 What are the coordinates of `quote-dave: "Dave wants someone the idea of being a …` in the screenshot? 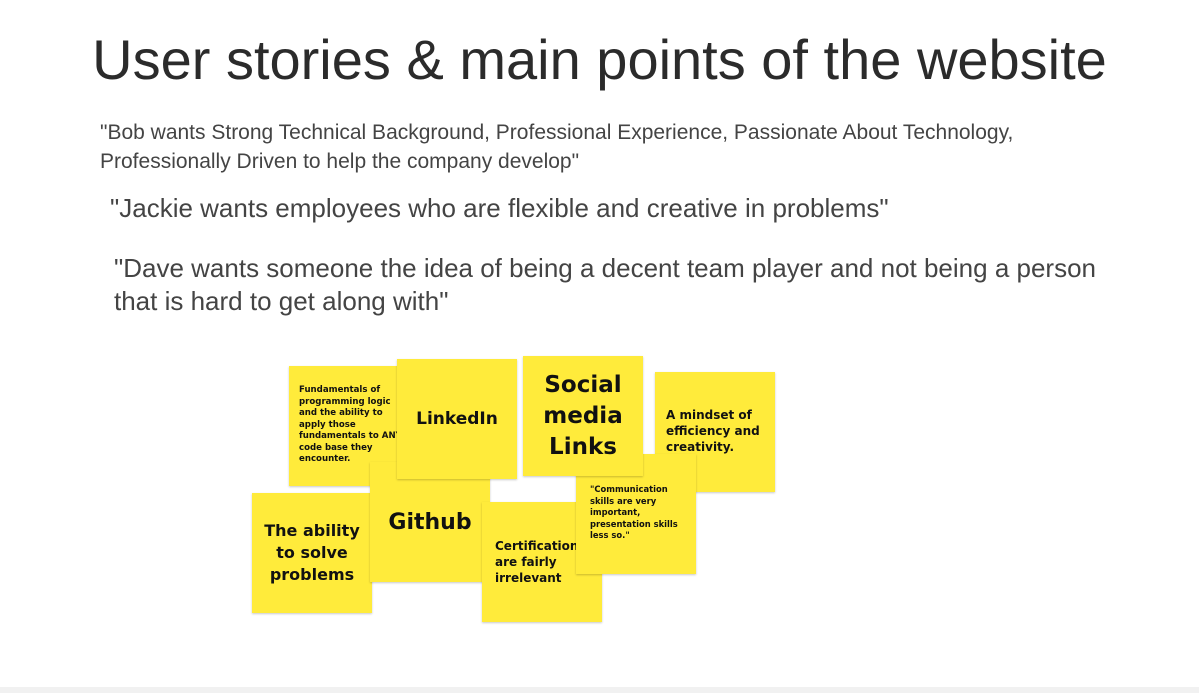 It's located at (609, 284).